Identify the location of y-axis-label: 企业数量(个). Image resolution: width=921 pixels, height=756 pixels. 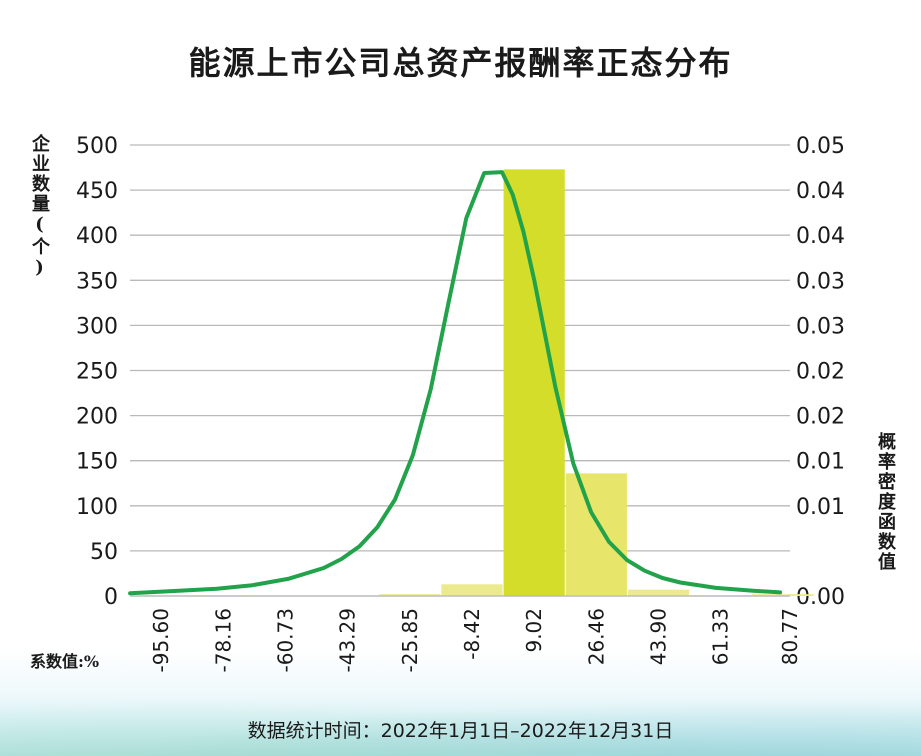
(39, 207).